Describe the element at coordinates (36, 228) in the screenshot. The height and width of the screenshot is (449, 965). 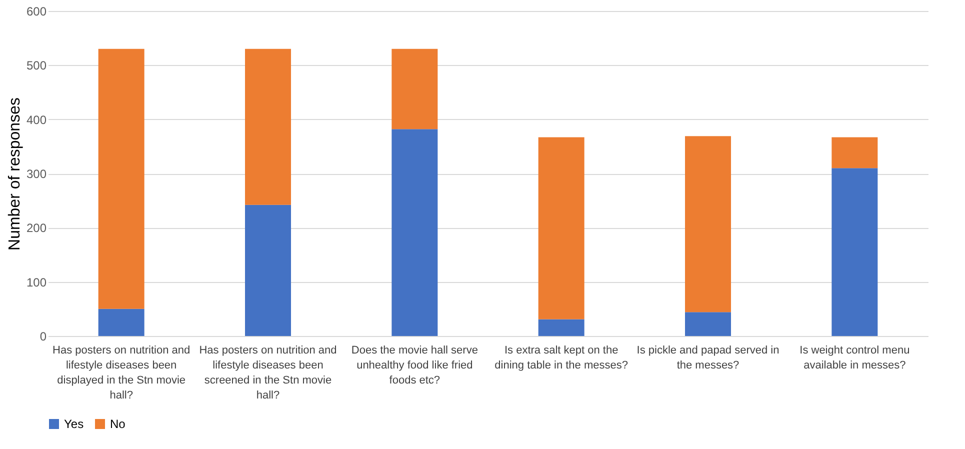
I see `y-tick-label: 200` at that location.